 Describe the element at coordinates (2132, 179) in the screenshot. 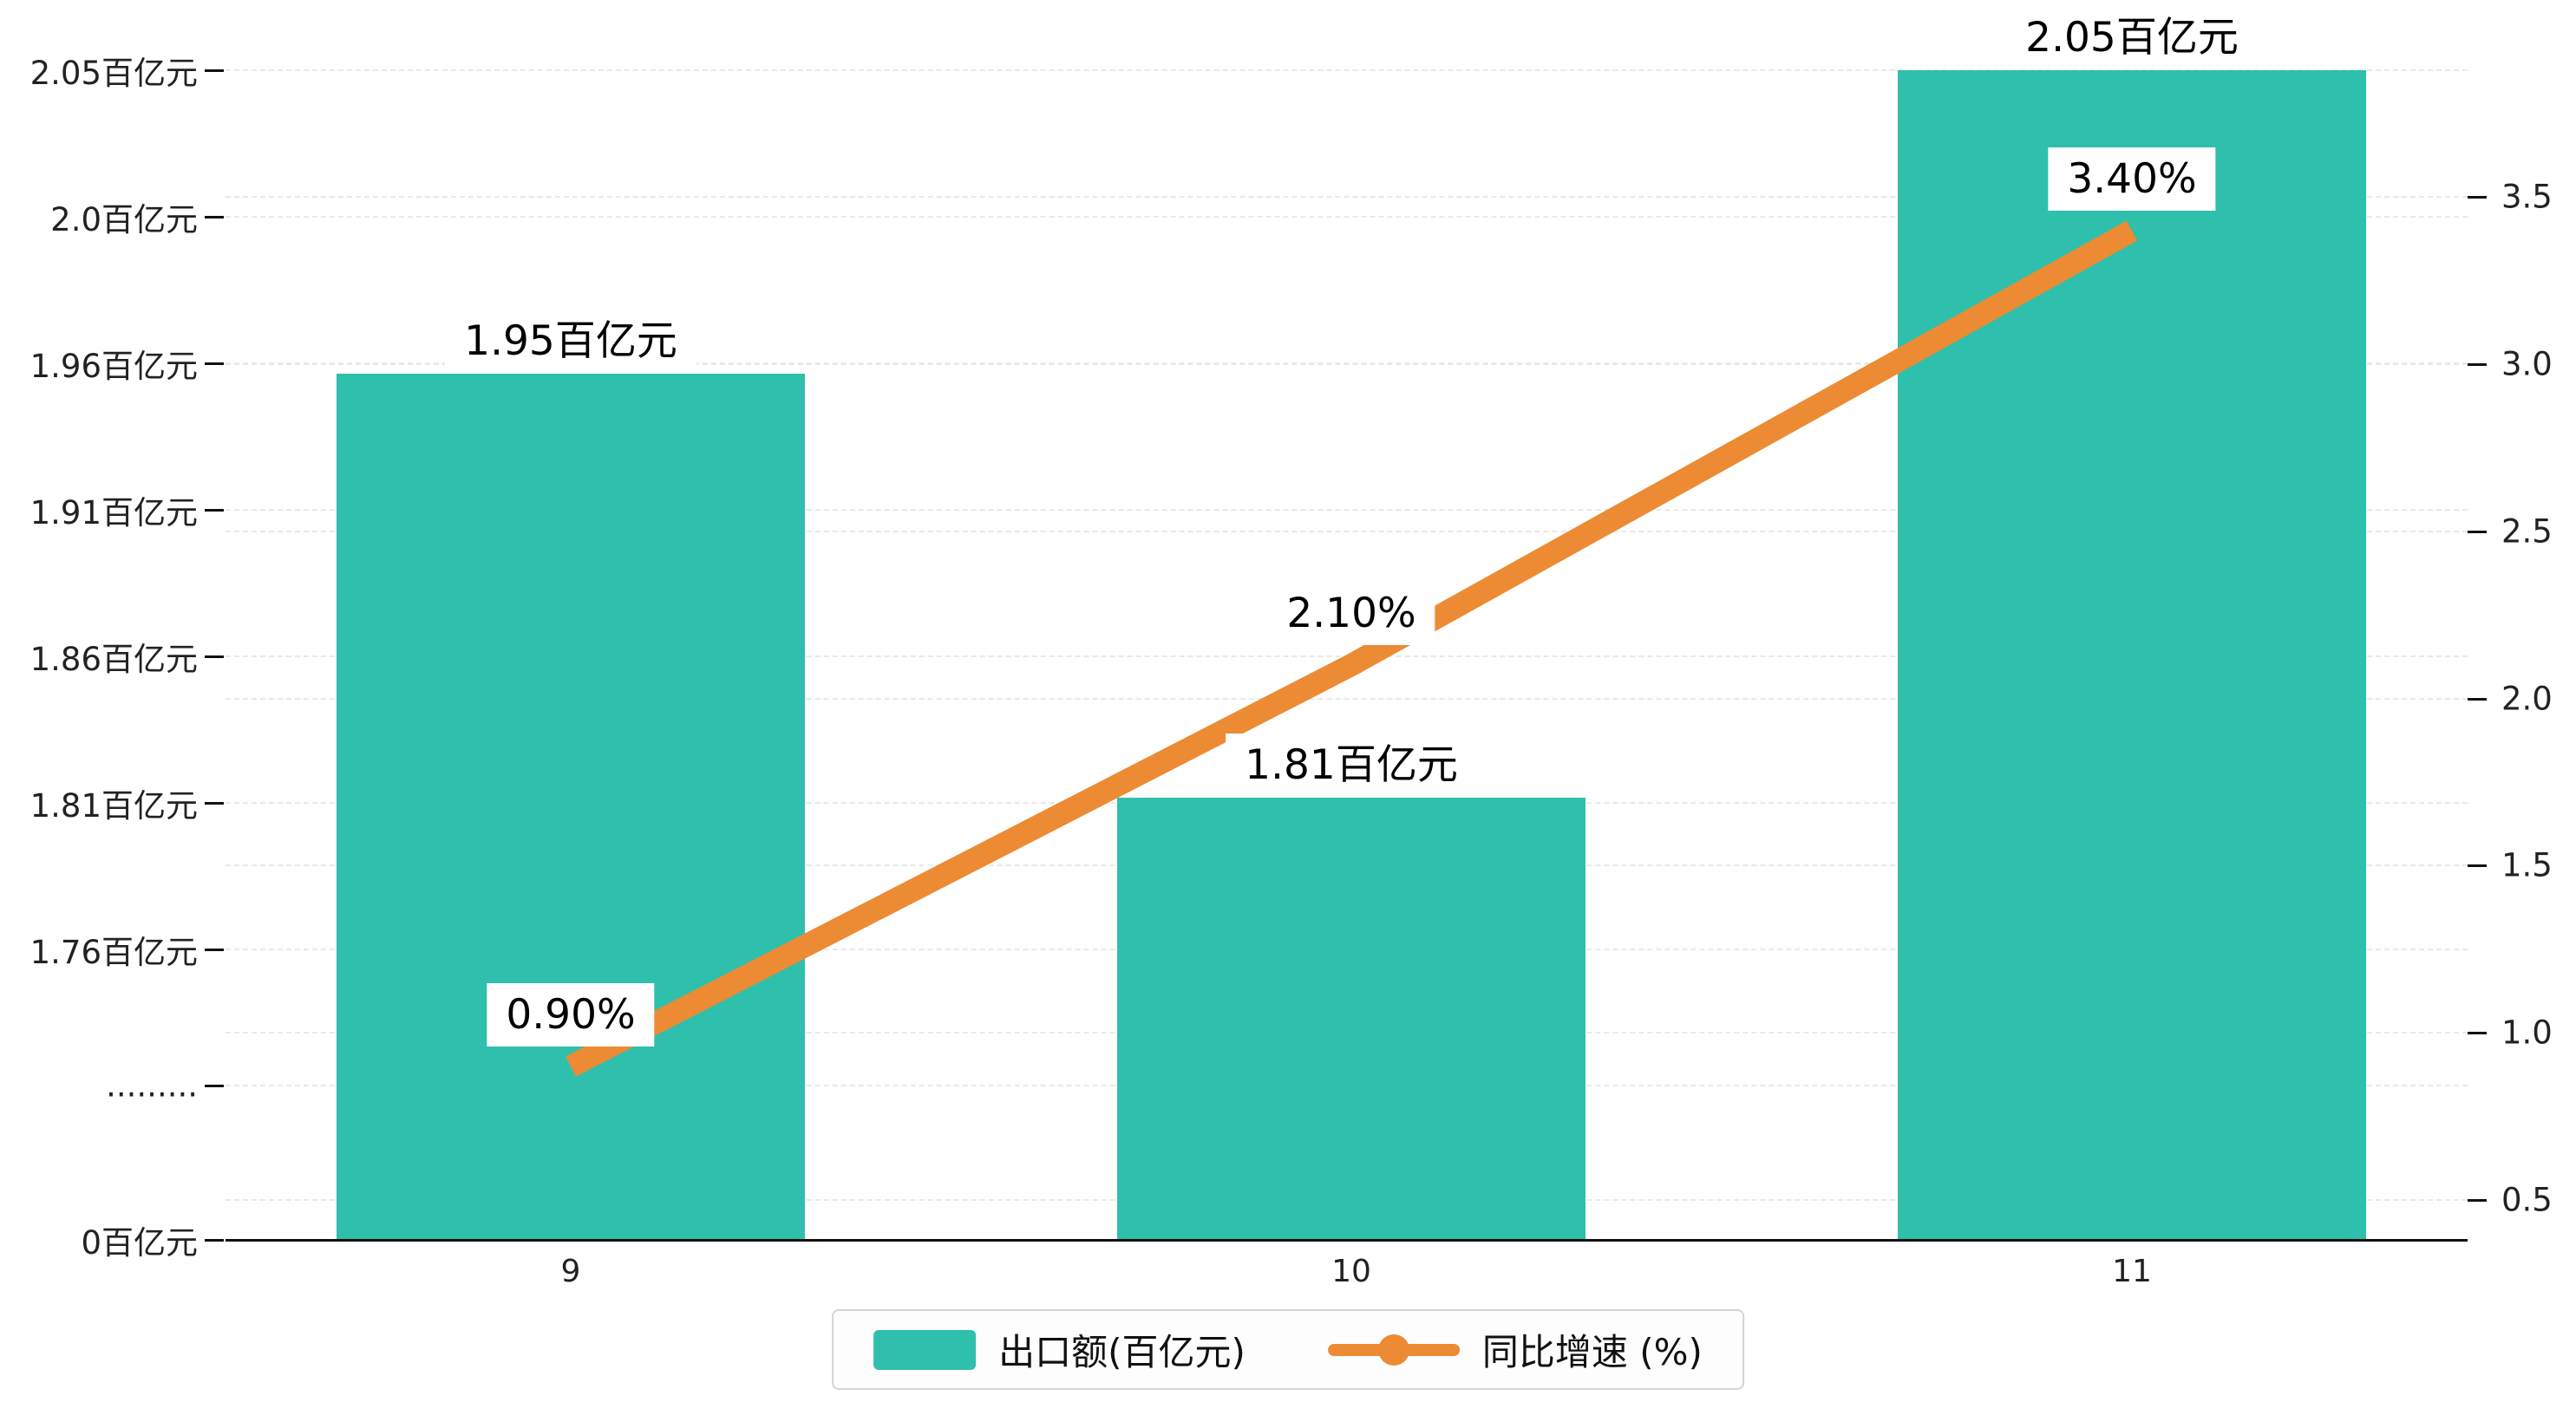

I see `line-value-label: 3.40%` at that location.